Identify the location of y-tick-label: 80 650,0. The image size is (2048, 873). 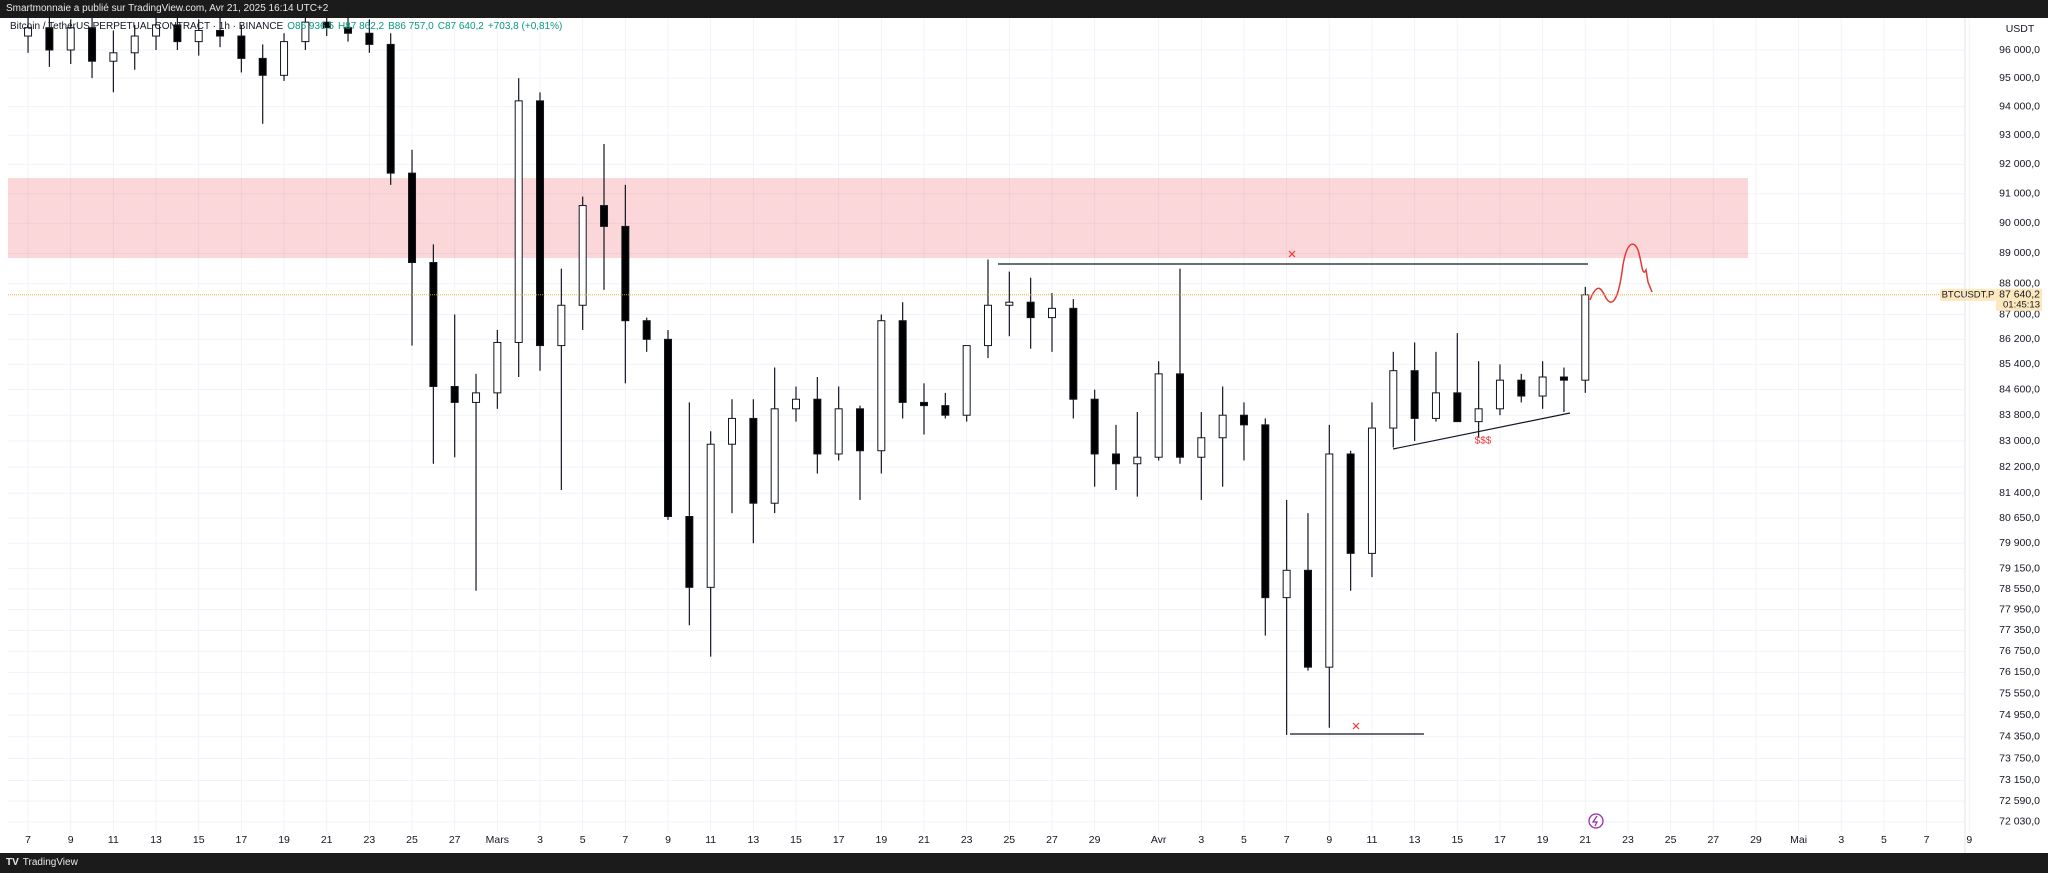
(2019, 518).